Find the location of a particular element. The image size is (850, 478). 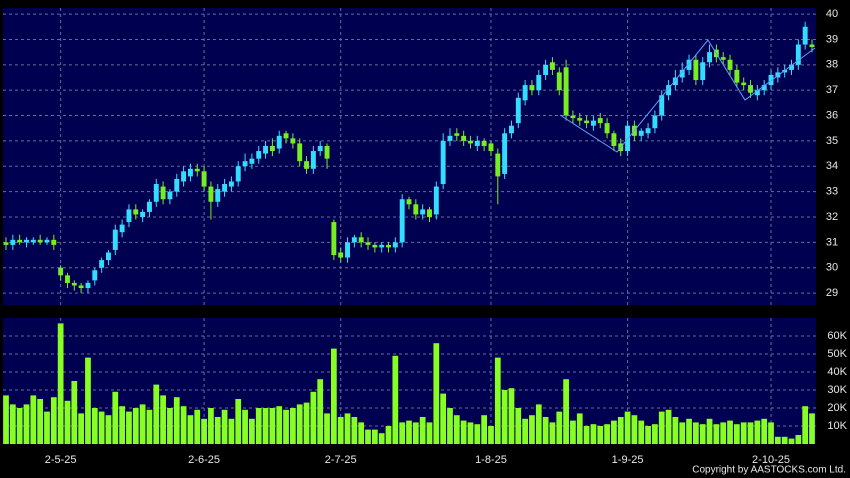

x-tick-label: 1-8-25 is located at coordinates (491, 460).